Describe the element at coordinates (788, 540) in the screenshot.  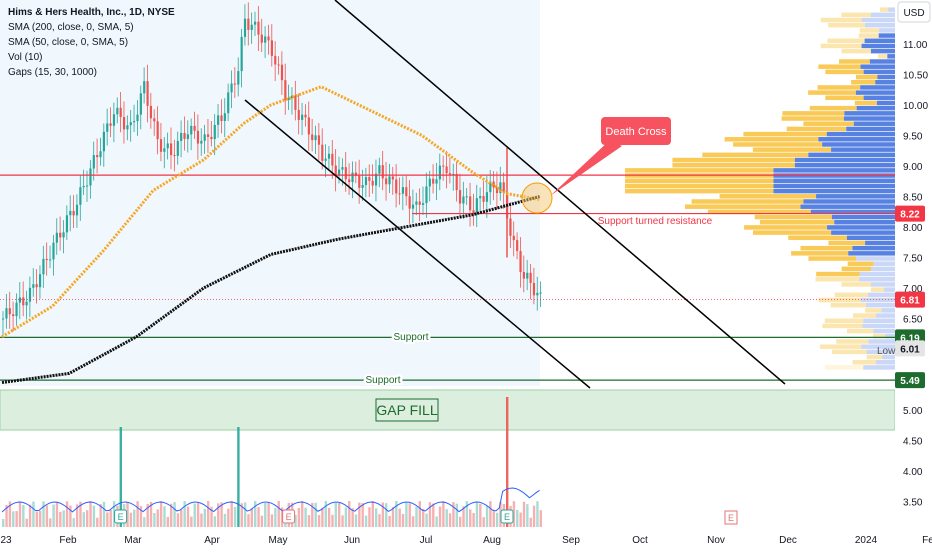
I see `x-tick-label: Dec` at that location.